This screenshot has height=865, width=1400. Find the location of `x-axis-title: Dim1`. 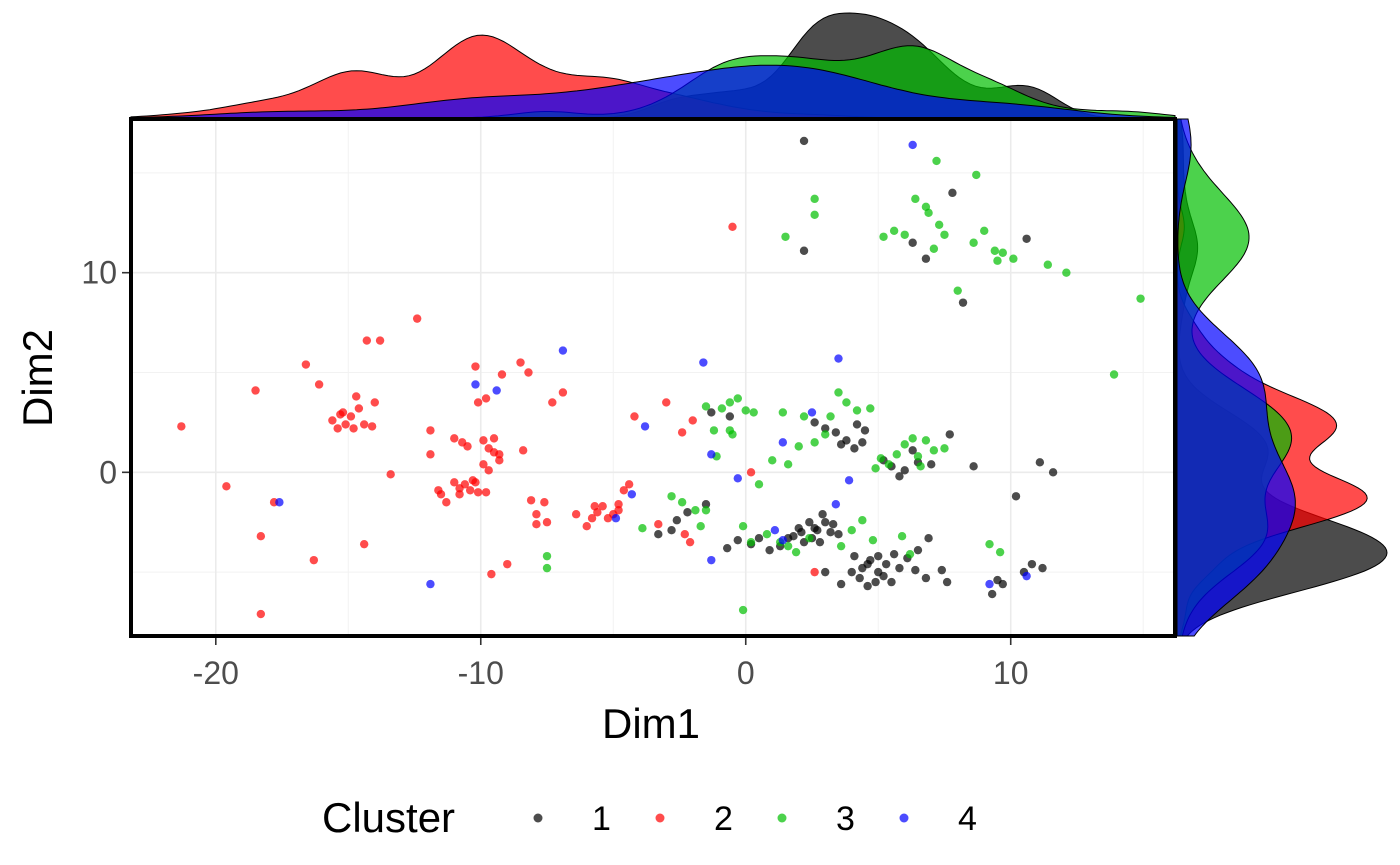

x-axis-title: Dim1 is located at coordinates (651, 723).